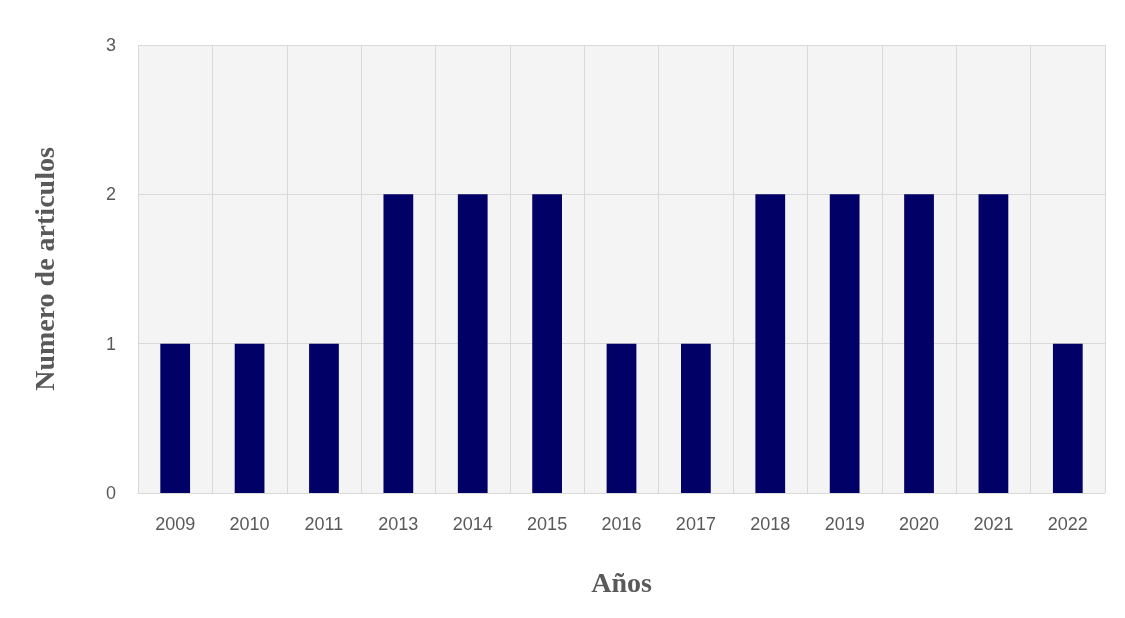  What do you see at coordinates (1067, 524) in the screenshot?
I see `x-tick-label: 2022` at bounding box center [1067, 524].